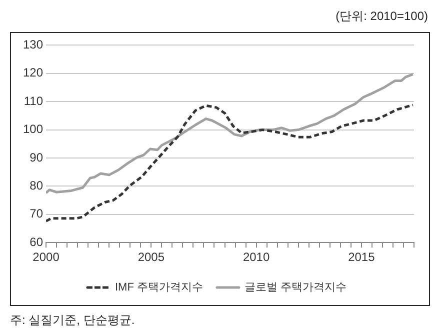 Image resolution: width=440 pixels, height=336 pixels. What do you see at coordinates (46, 257) in the screenshot?
I see `x-tick-label: 2000` at bounding box center [46, 257].